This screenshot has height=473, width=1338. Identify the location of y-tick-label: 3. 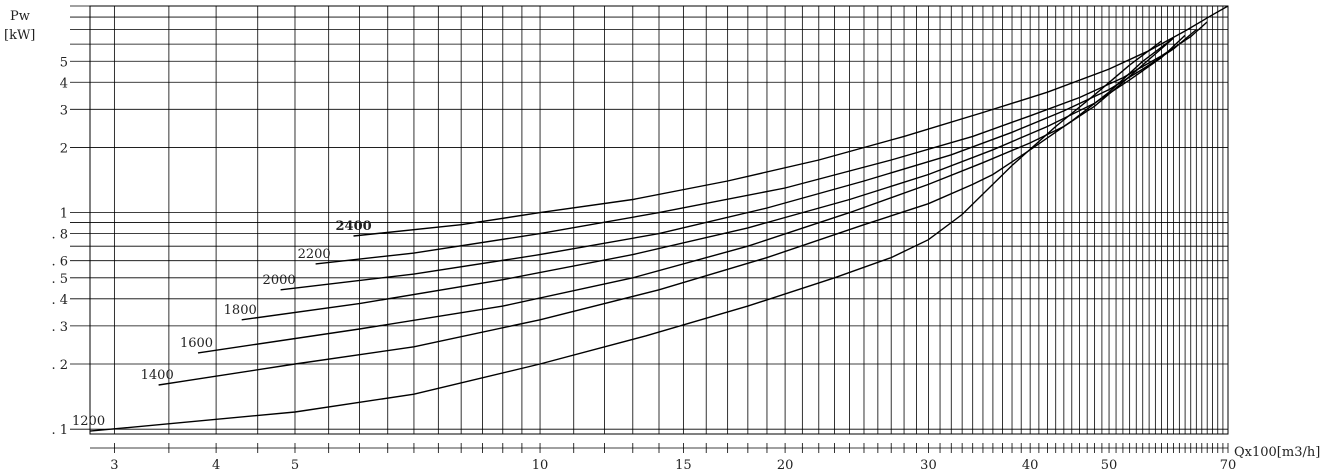
(64, 110).